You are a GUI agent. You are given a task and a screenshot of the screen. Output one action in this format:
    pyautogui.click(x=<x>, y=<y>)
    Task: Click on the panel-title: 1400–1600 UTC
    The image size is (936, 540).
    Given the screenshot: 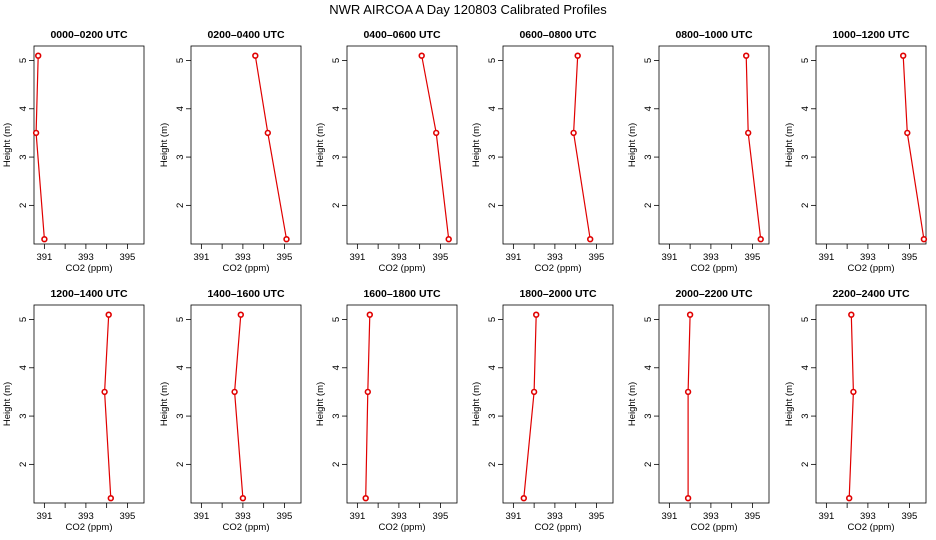 What is the action you would take?
    pyautogui.click(x=245, y=294)
    